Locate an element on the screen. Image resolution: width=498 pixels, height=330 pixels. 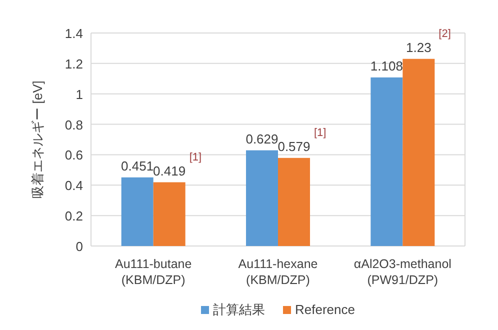
data-label: 0.629 is located at coordinates (262, 138).